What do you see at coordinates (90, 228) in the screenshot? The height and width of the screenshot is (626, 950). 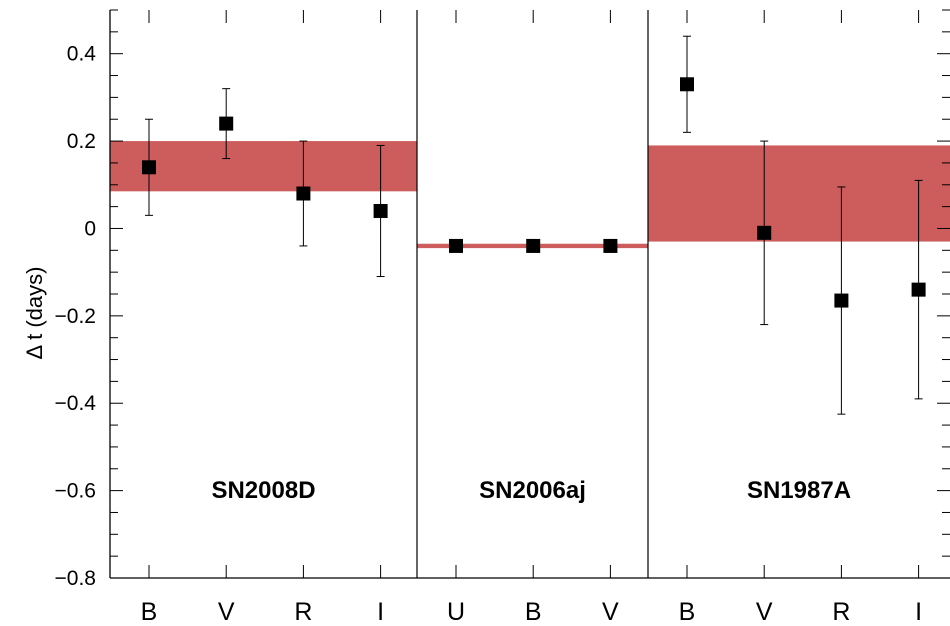 I see `y-tick-label: 0` at bounding box center [90, 228].